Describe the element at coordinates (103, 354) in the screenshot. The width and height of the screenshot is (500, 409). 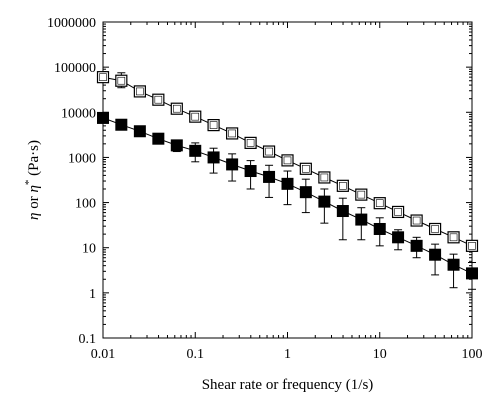
I see `x-tick-label: 0.01` at that location.